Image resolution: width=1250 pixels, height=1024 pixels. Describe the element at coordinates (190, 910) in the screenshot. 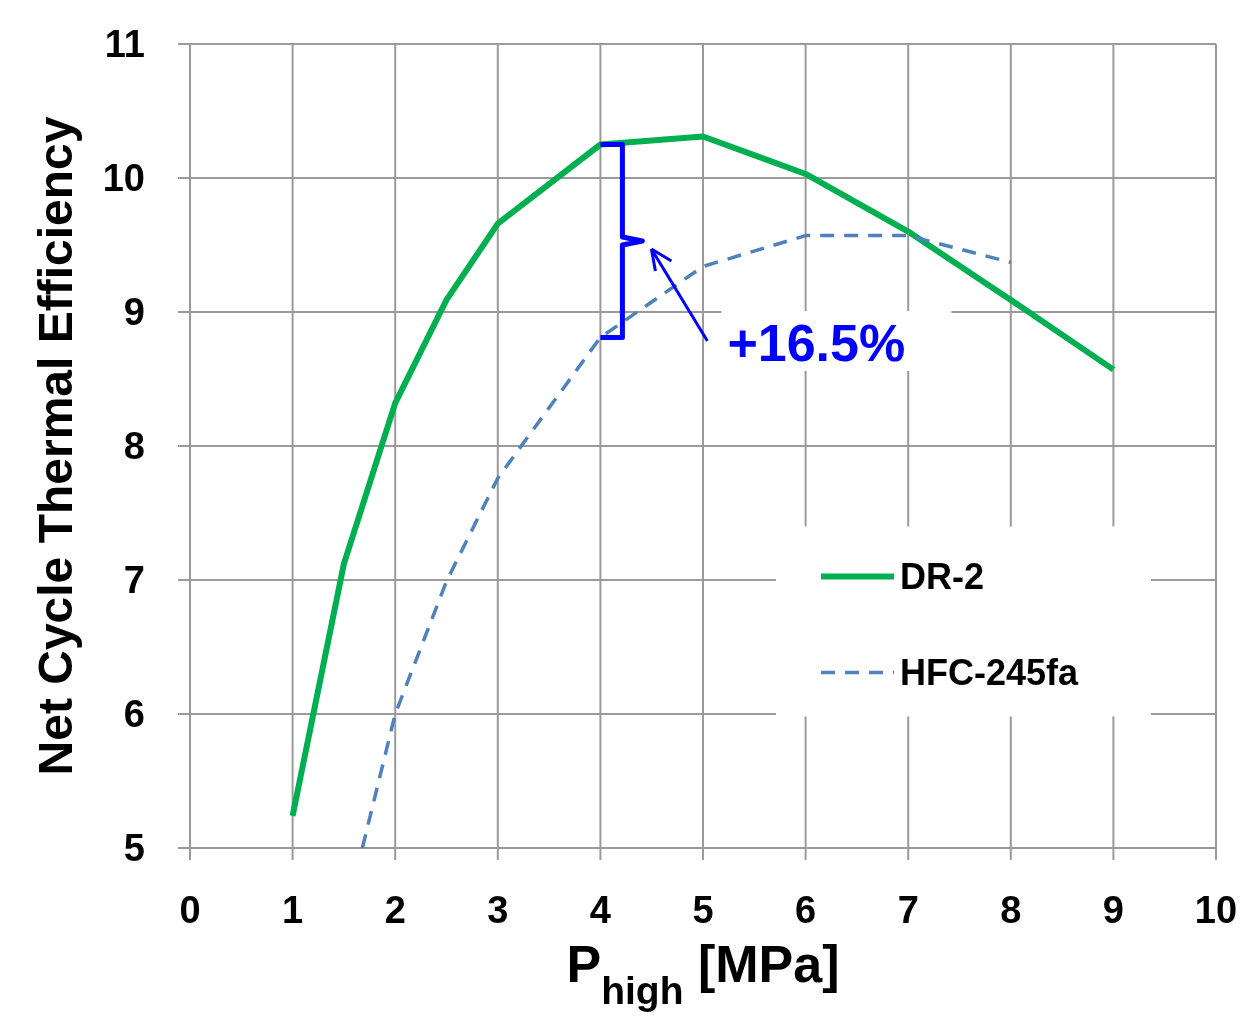

I see `x-tick-label: 0` at that location.